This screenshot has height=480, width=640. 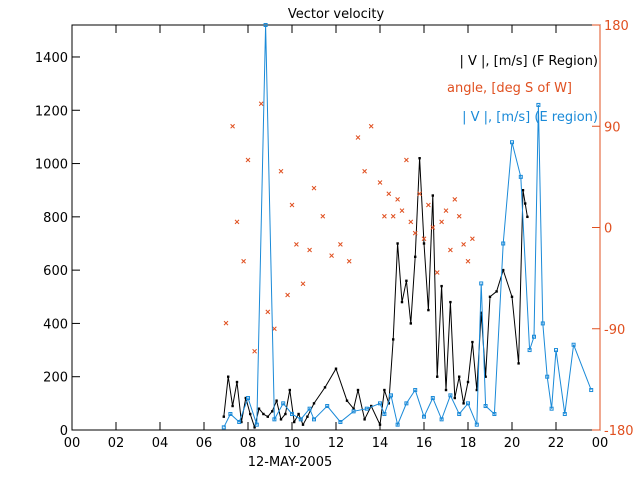 What do you see at coordinates (380, 443) in the screenshot?
I see `x-tick-label: 14` at bounding box center [380, 443].